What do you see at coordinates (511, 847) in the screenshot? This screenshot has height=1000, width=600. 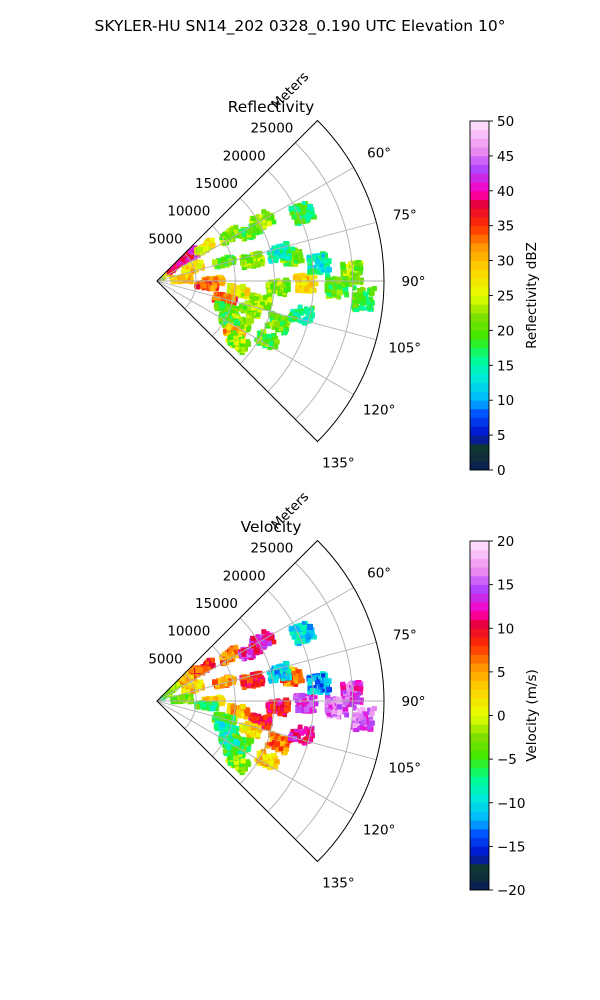 I see `colorbar-tick-label: −15` at bounding box center [511, 847].